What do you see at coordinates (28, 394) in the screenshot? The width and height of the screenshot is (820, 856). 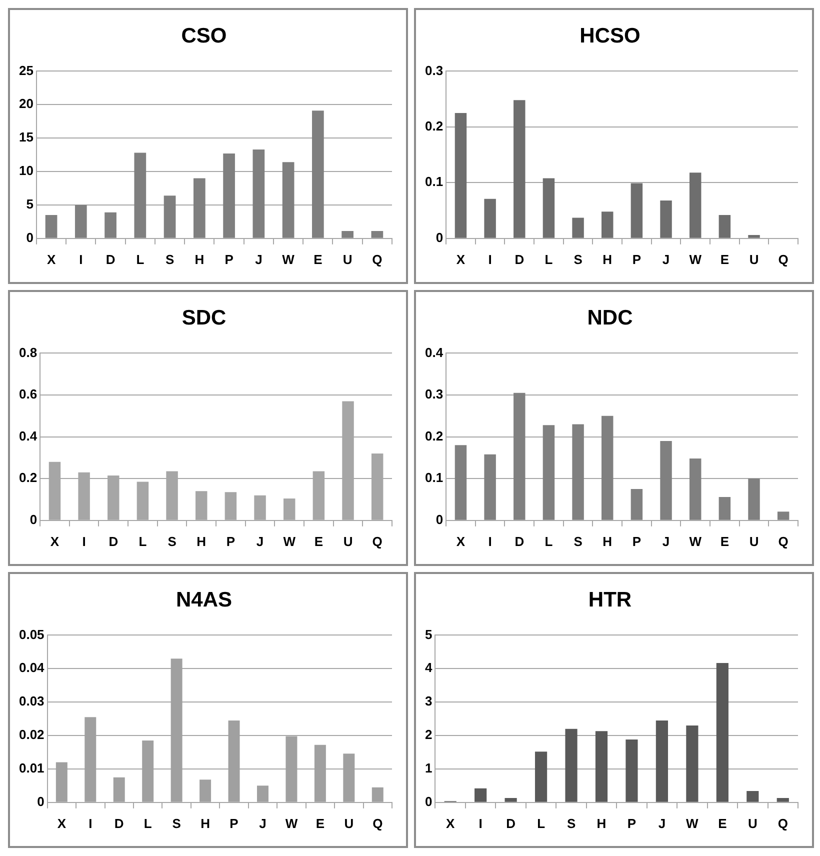 I see `y-tick-label: 0.6` at bounding box center [28, 394].